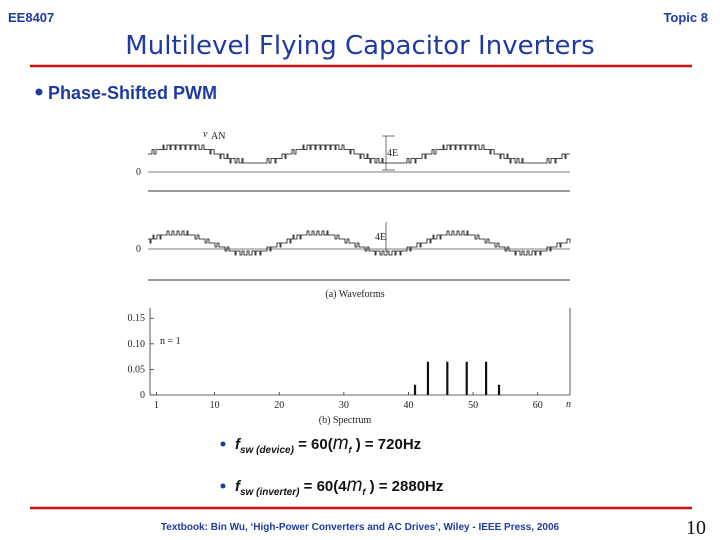 The width and height of the screenshot is (720, 540). What do you see at coordinates (132, 93) in the screenshot?
I see `bullet-text: Phase-Shifted PWM` at bounding box center [132, 93].